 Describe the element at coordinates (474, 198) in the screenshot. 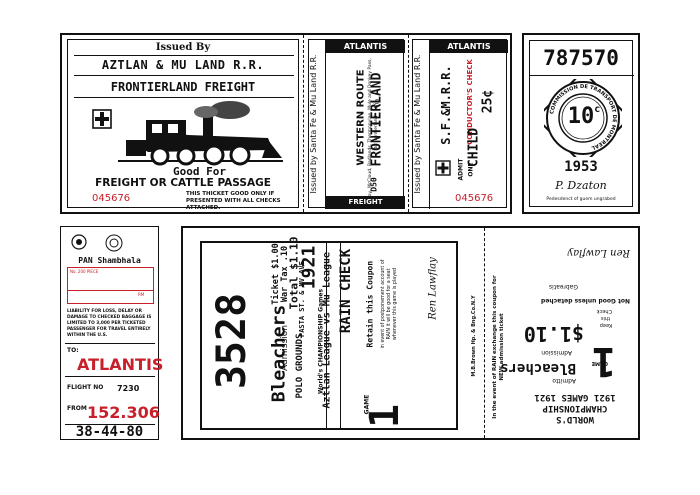

I see `conductor-serial: 045676` at that location.